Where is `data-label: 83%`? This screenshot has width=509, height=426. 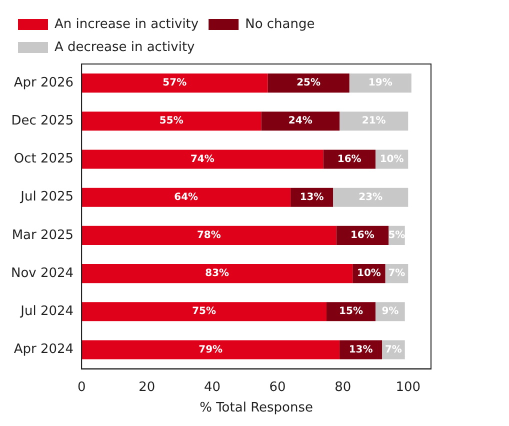 data-label: 83% is located at coordinates (217, 274).